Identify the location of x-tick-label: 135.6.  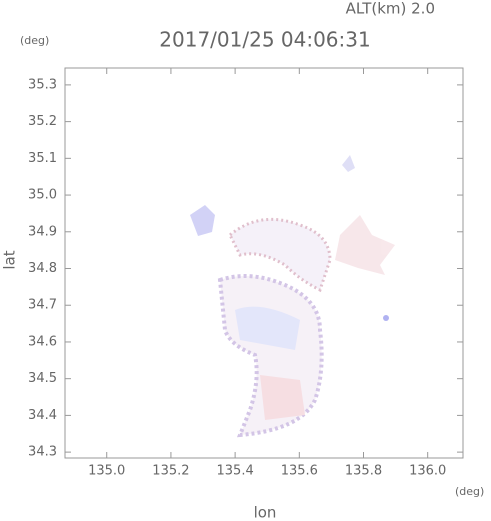
(299, 471).